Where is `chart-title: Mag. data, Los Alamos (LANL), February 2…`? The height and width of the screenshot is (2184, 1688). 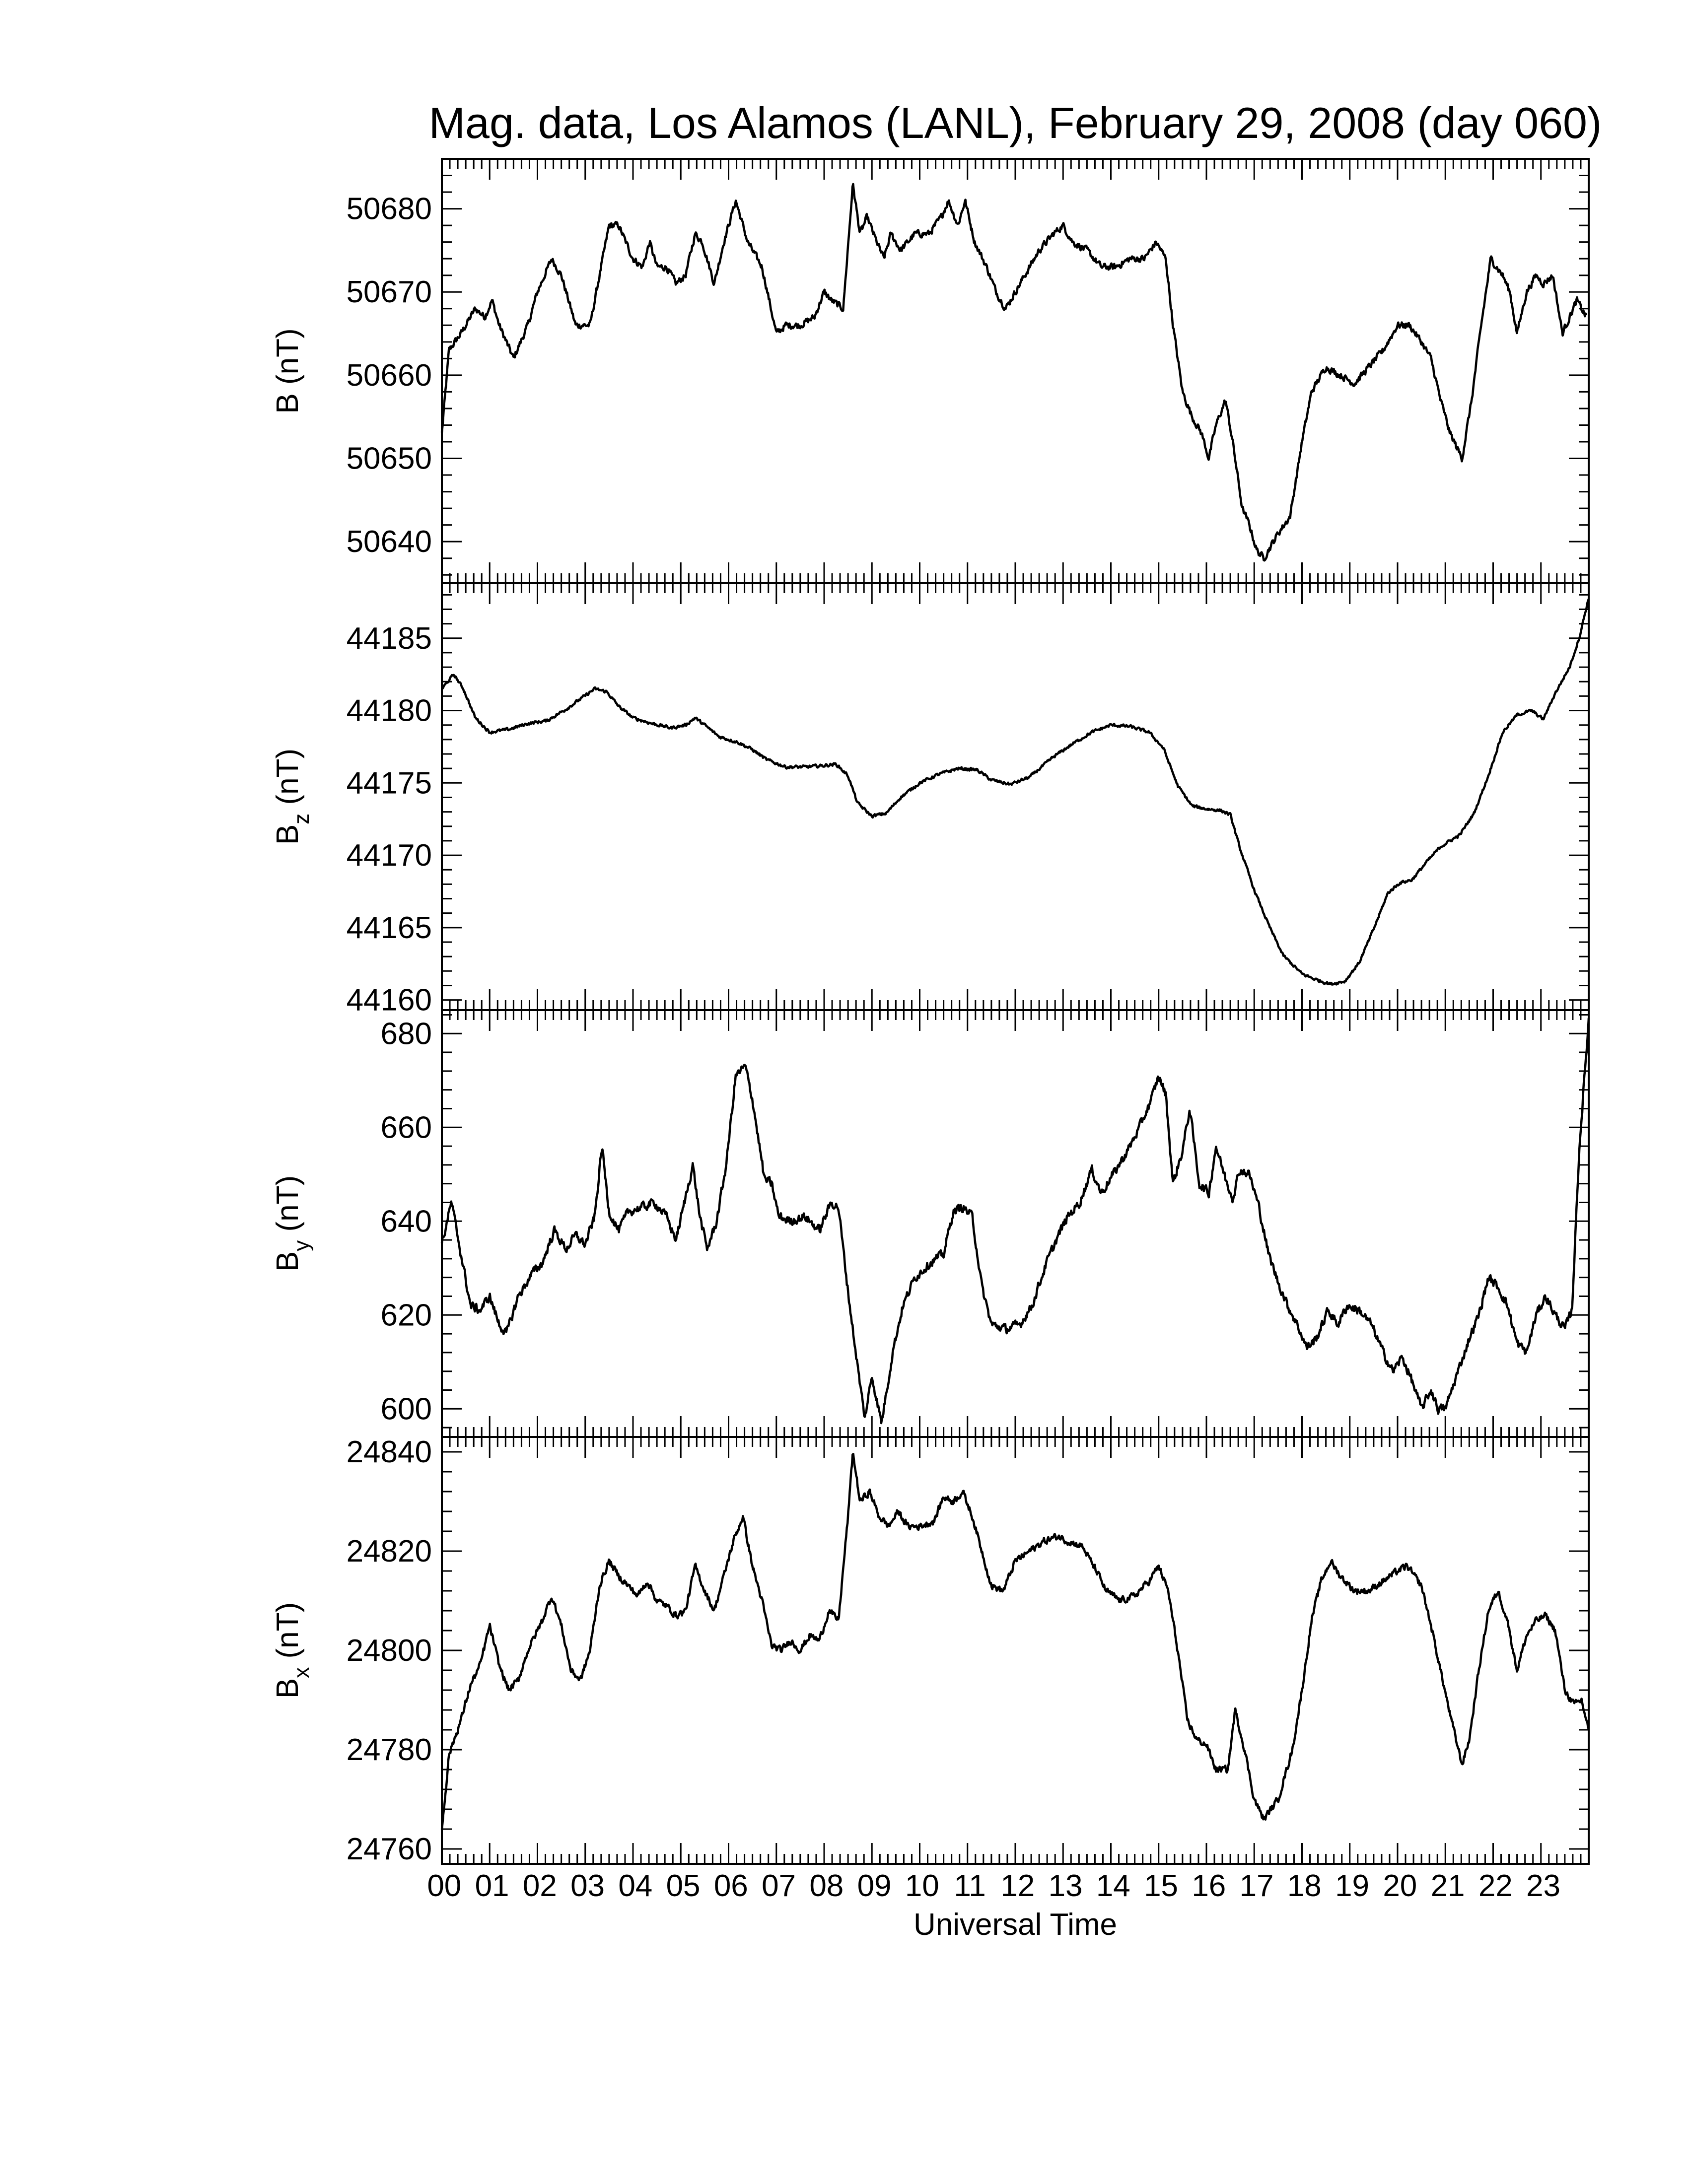 chart-title: Mag. data, Los Alamos (LANL), February 2… is located at coordinates (1015, 122).